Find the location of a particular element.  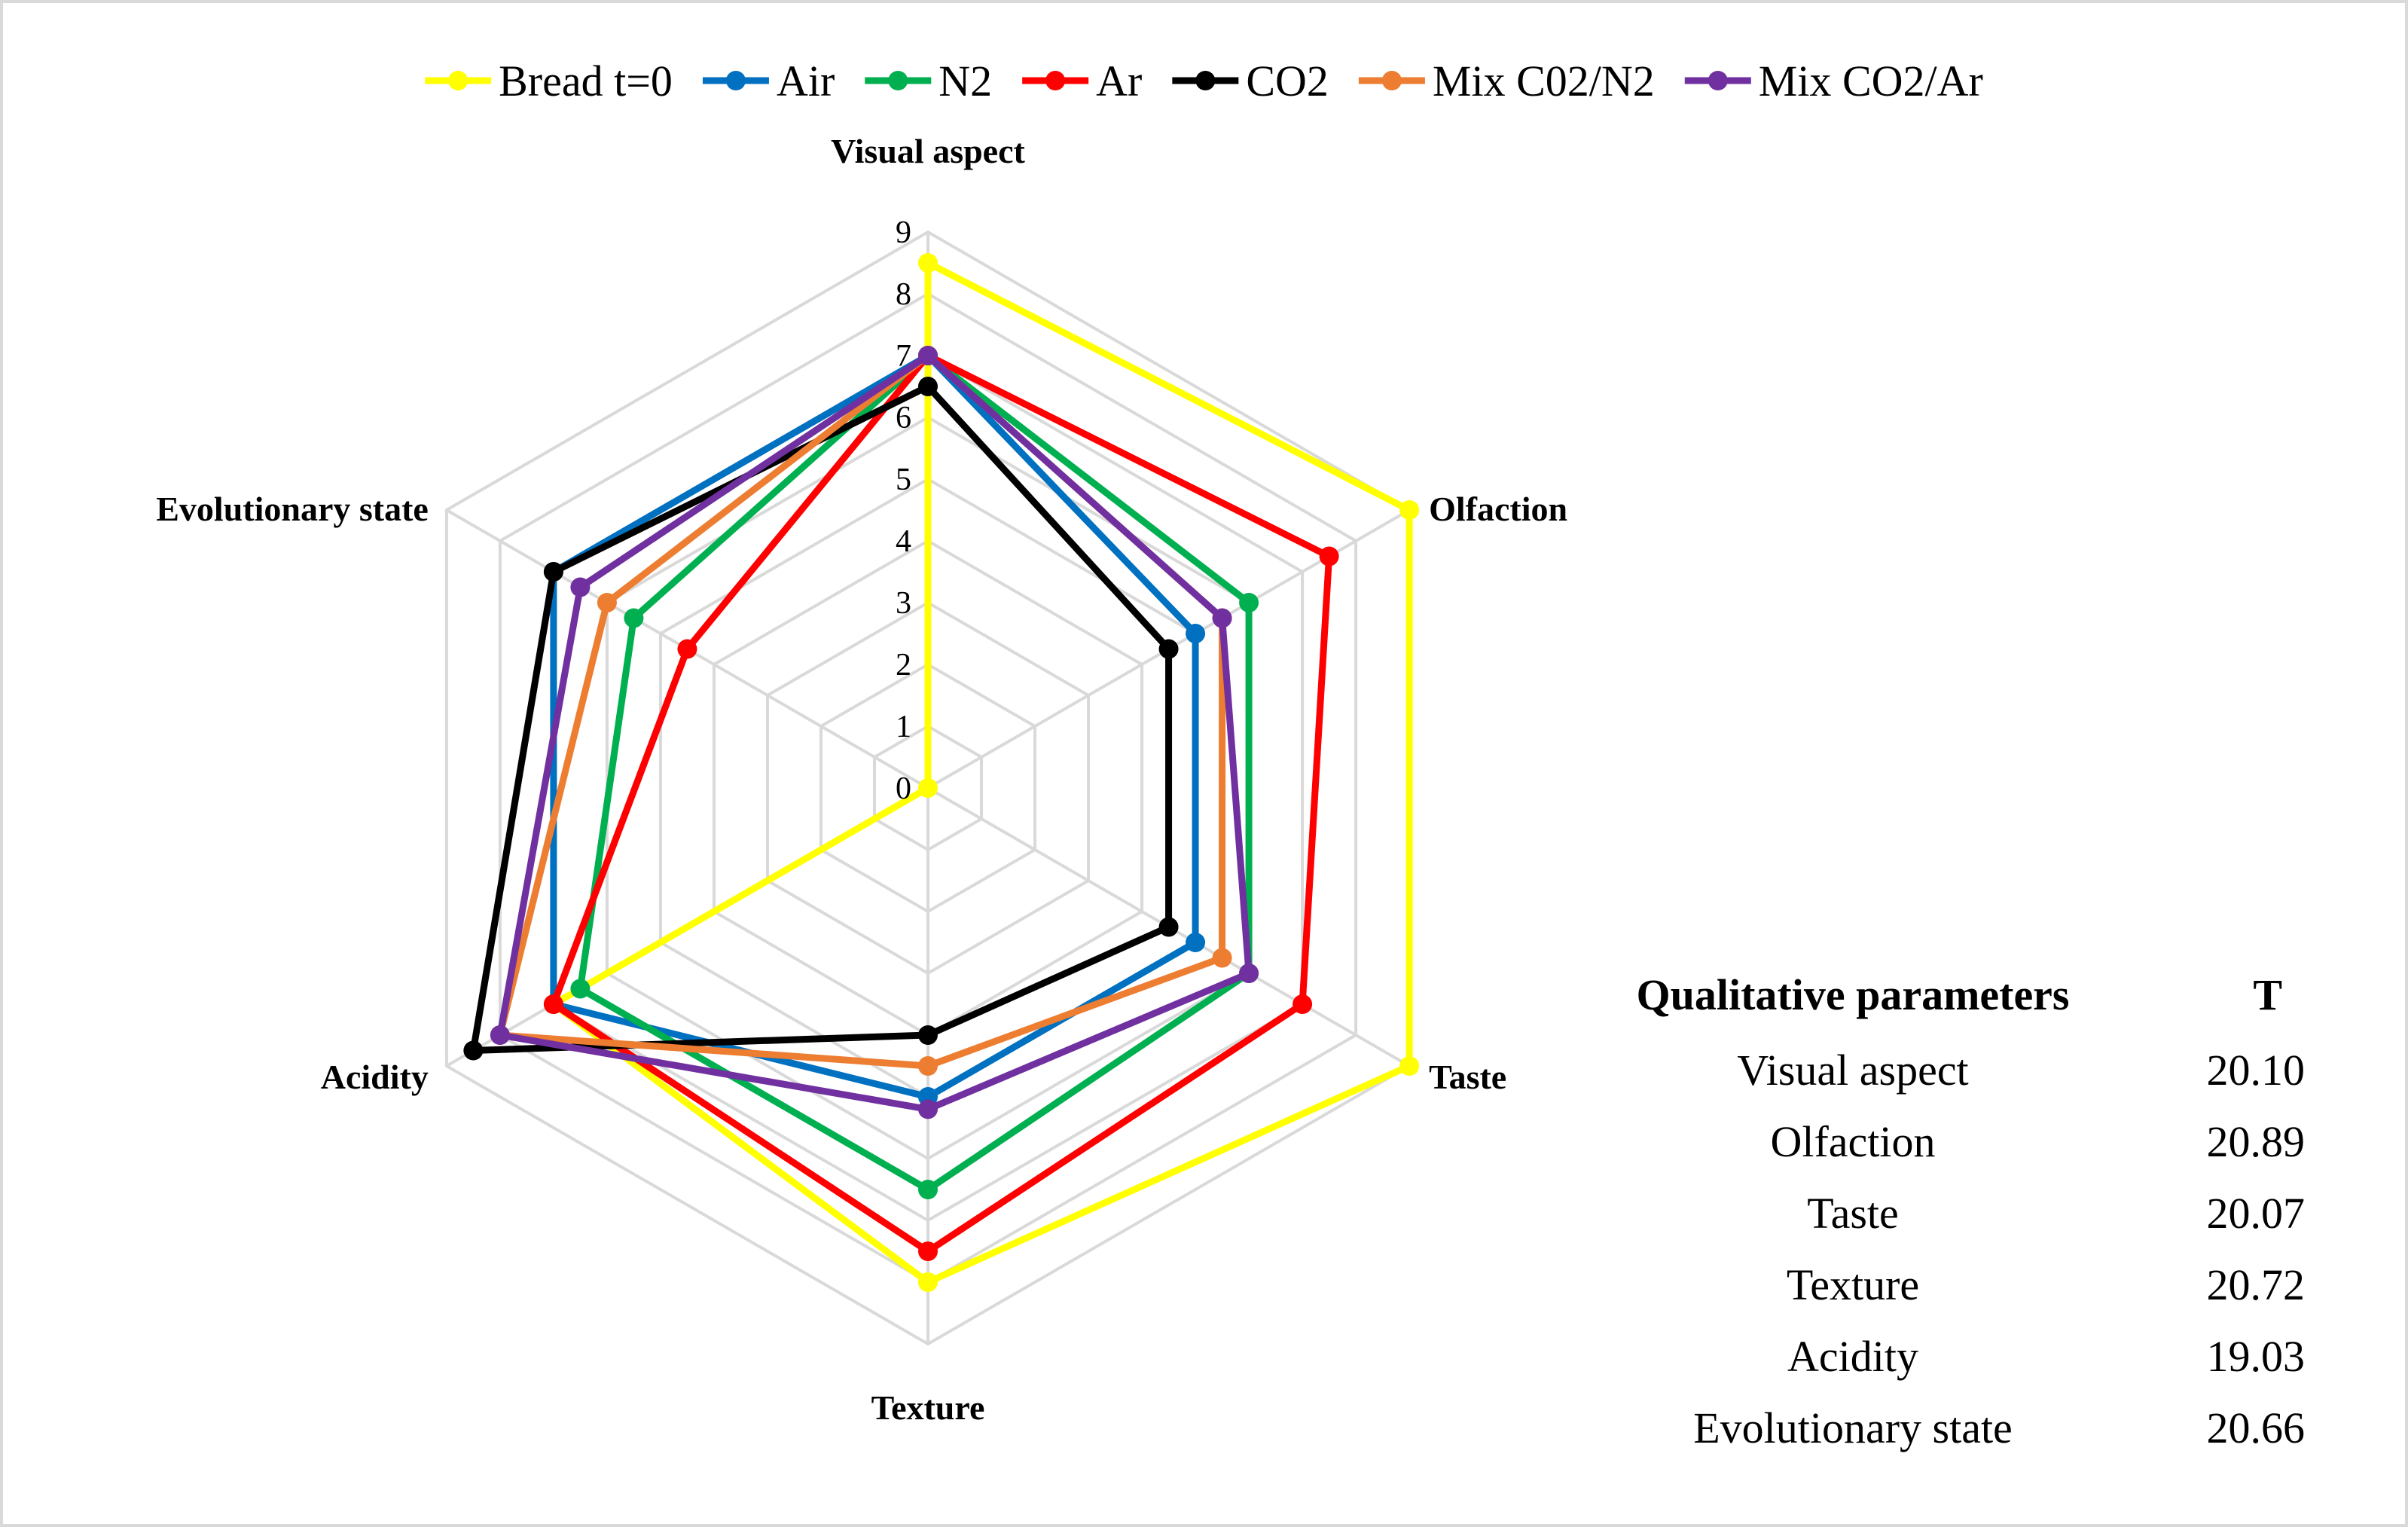

legend-item: Bread t=0 is located at coordinates (549, 80).